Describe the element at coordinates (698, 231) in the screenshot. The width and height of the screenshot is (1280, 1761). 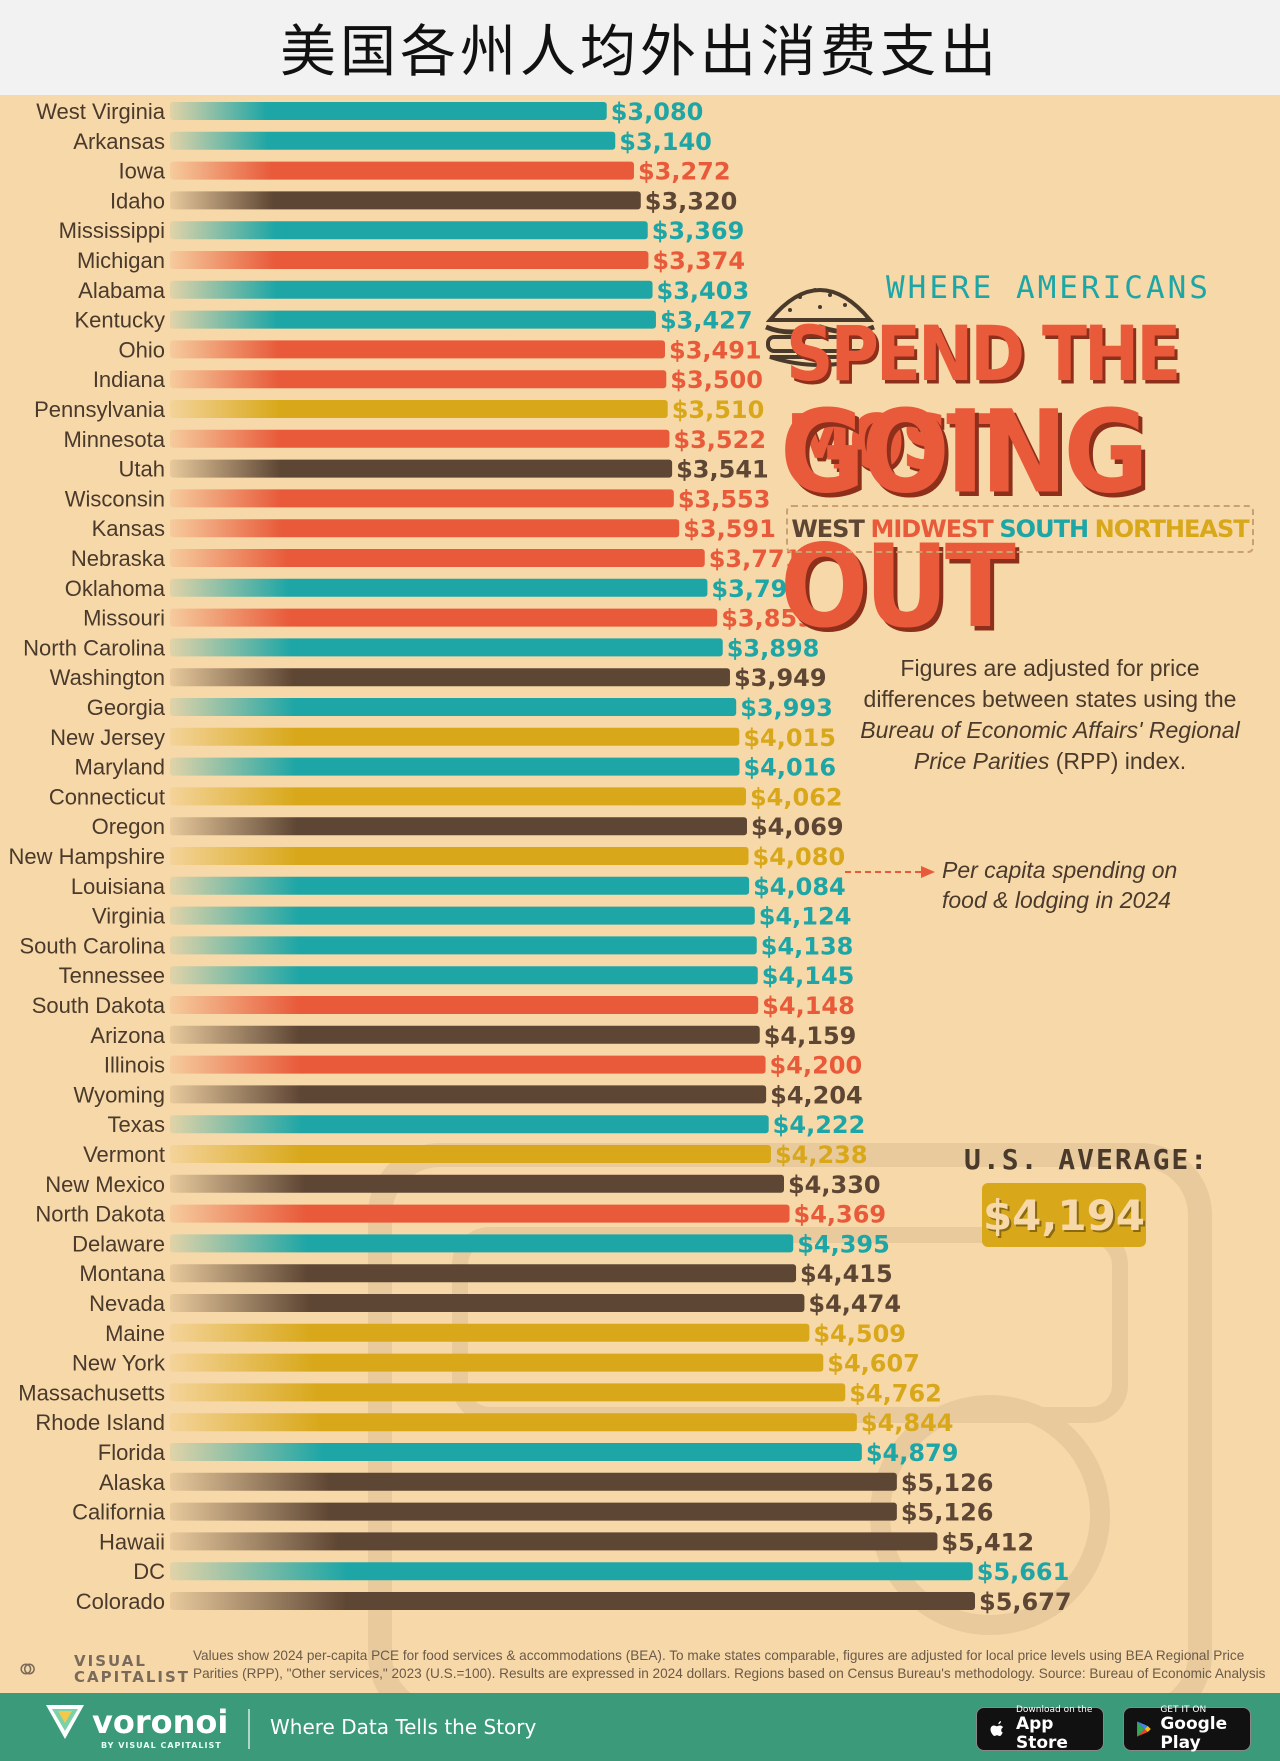
I see `value-label: $3,369` at that location.